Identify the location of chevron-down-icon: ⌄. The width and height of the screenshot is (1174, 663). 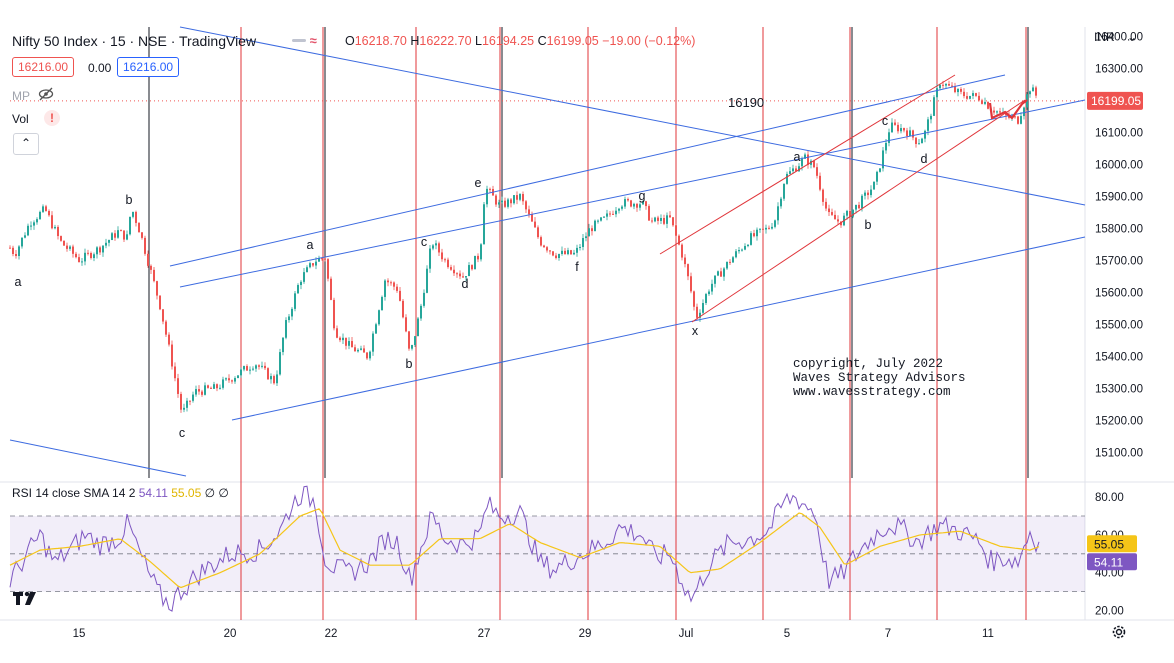
(1132, 37).